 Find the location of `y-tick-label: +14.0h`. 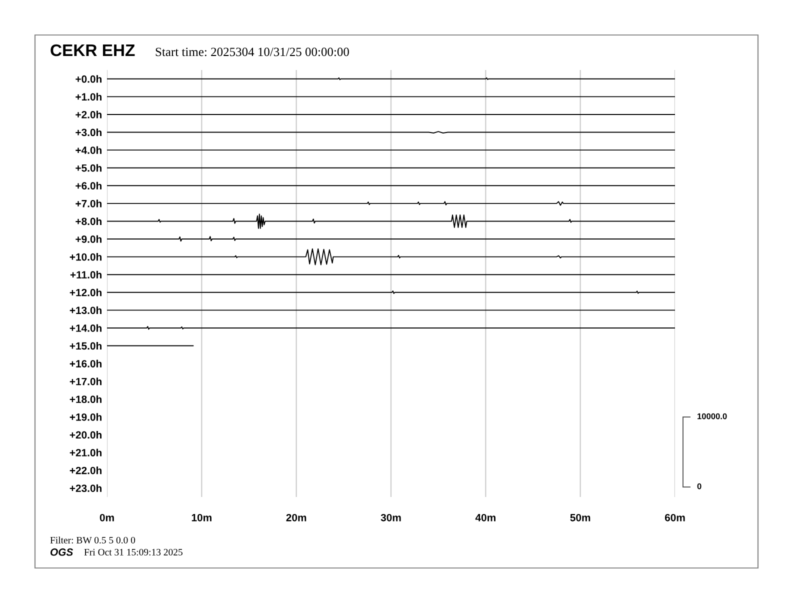

y-tick-label: +14.0h is located at coordinates (86, 328).